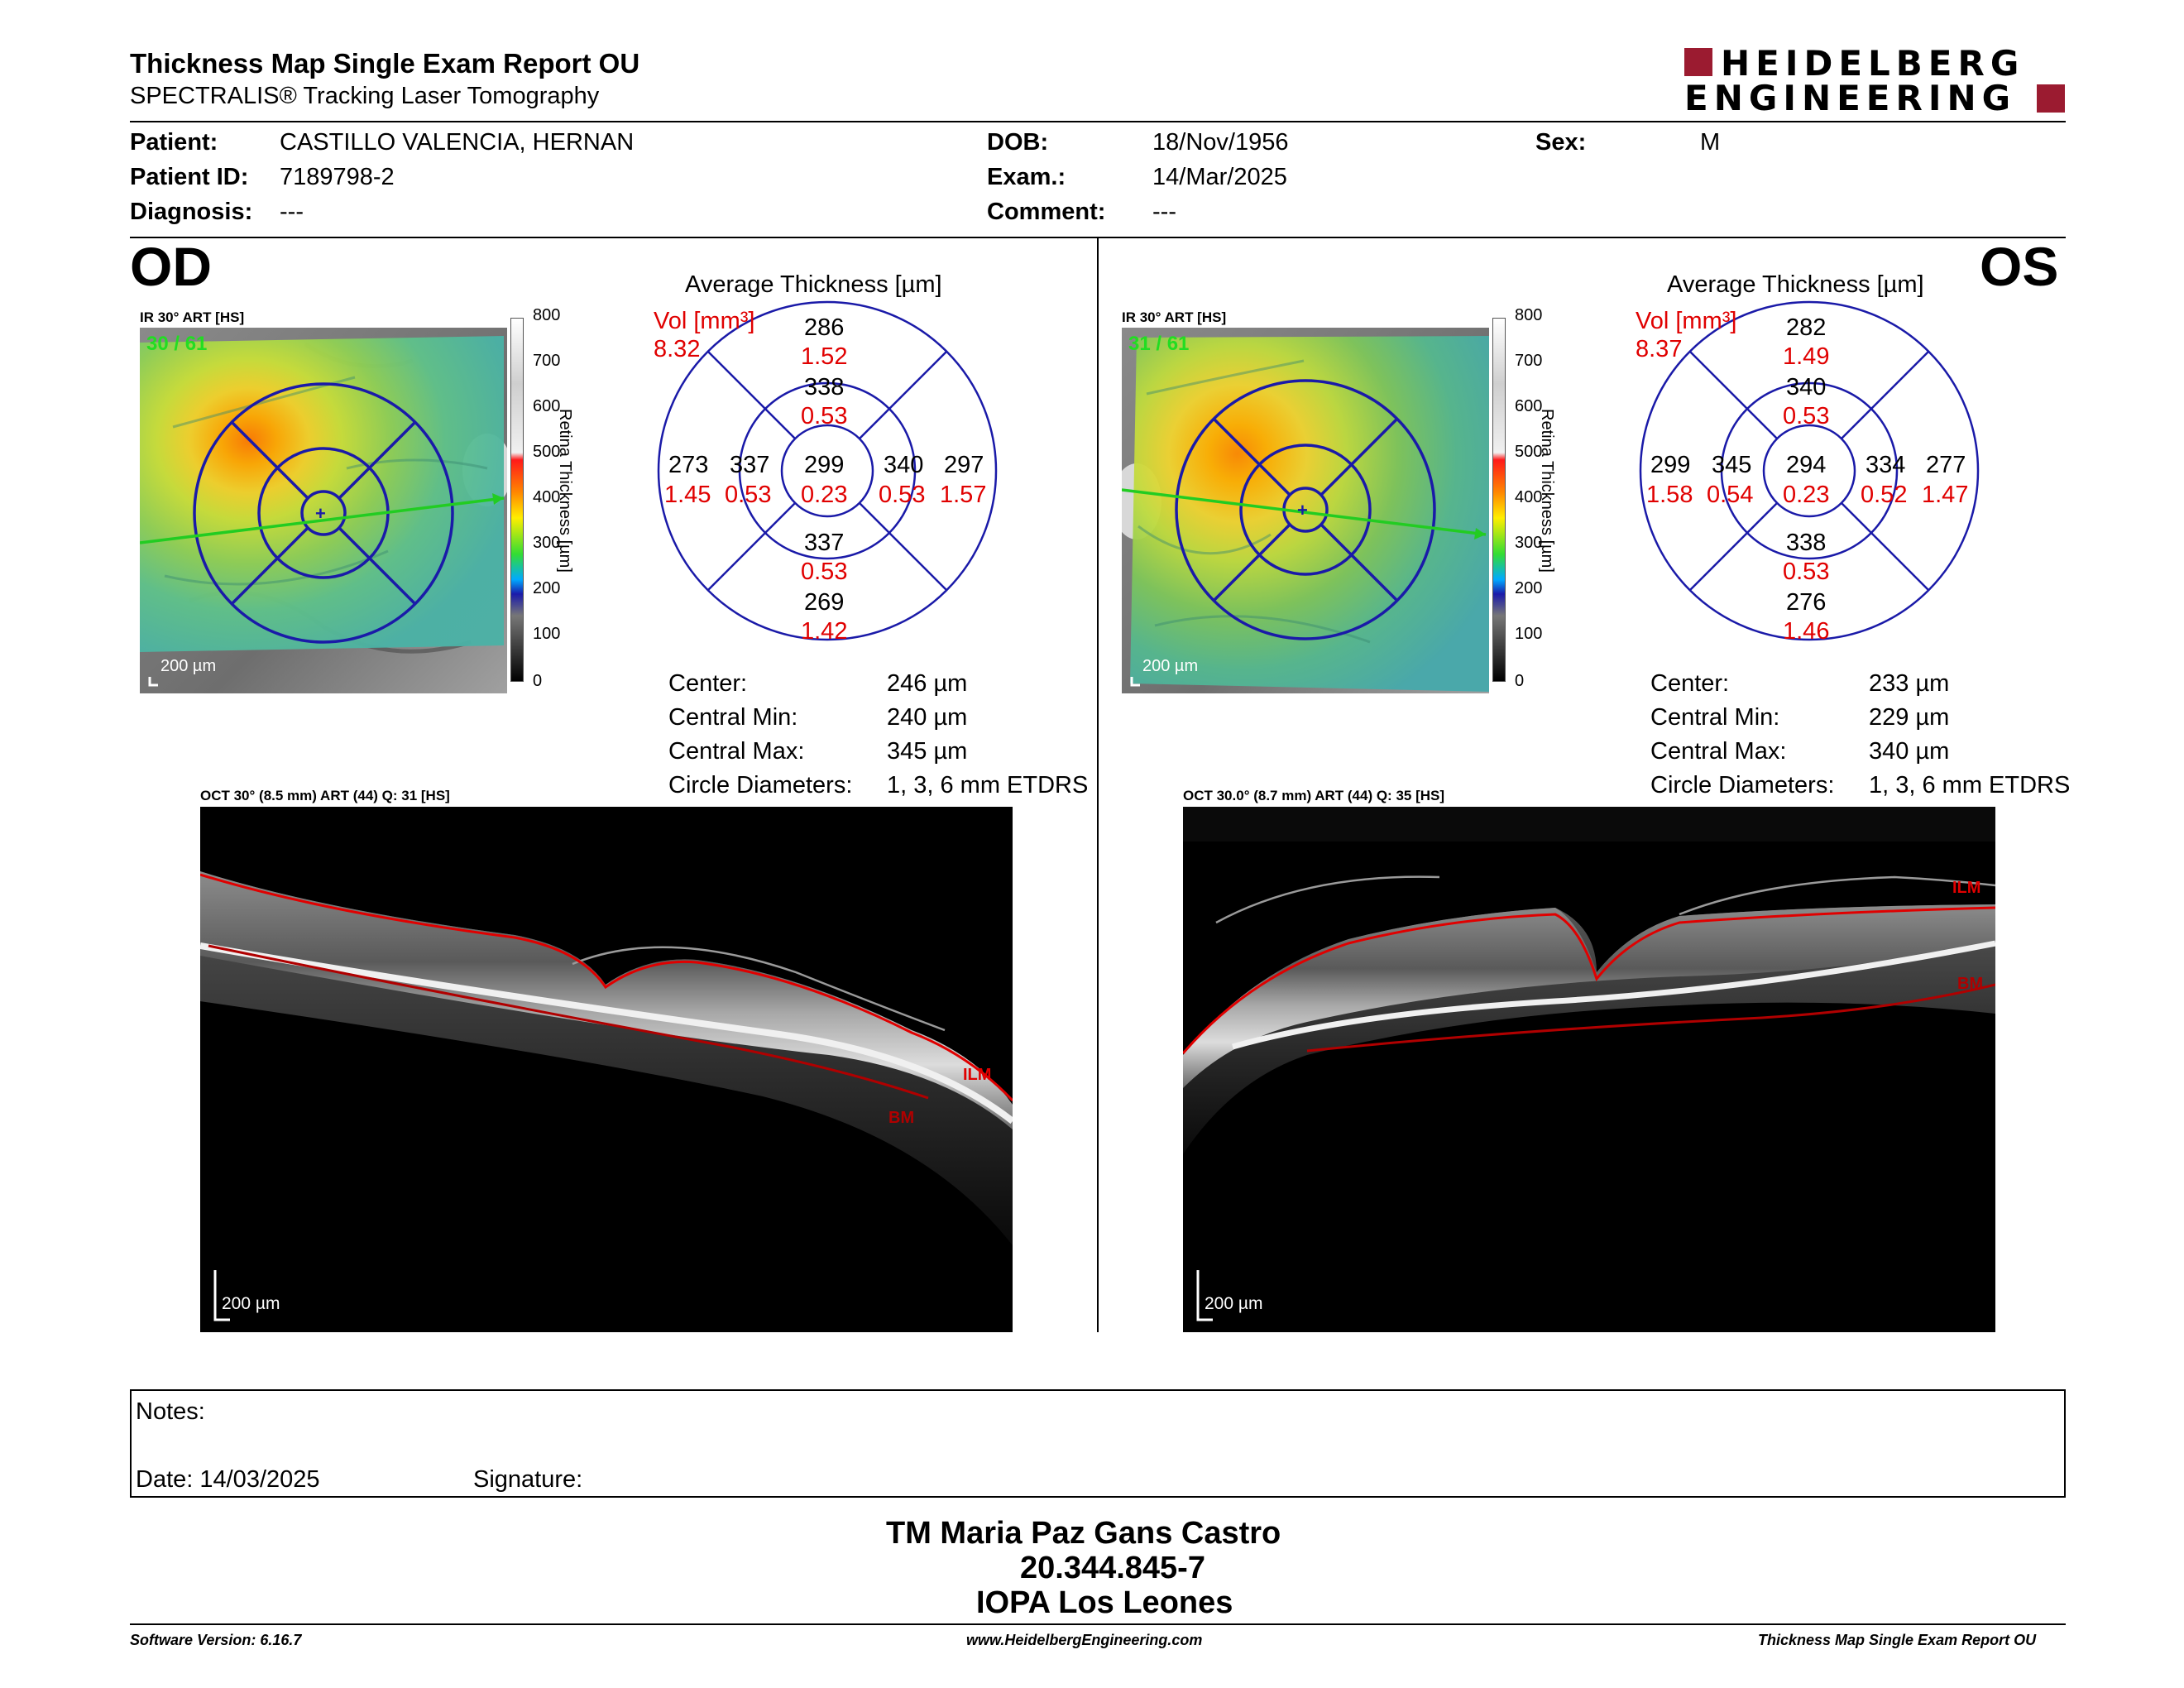 The height and width of the screenshot is (1688, 2184). Describe the element at coordinates (1945, 495) in the screenshot. I see `sector-nas-outer-vol-os: 1.47` at that location.